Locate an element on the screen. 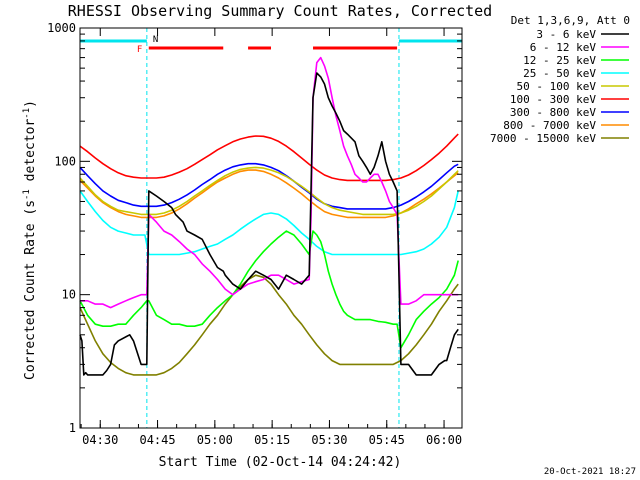  legend-label-6: 300 - 800 keV is located at coordinates (553, 112).